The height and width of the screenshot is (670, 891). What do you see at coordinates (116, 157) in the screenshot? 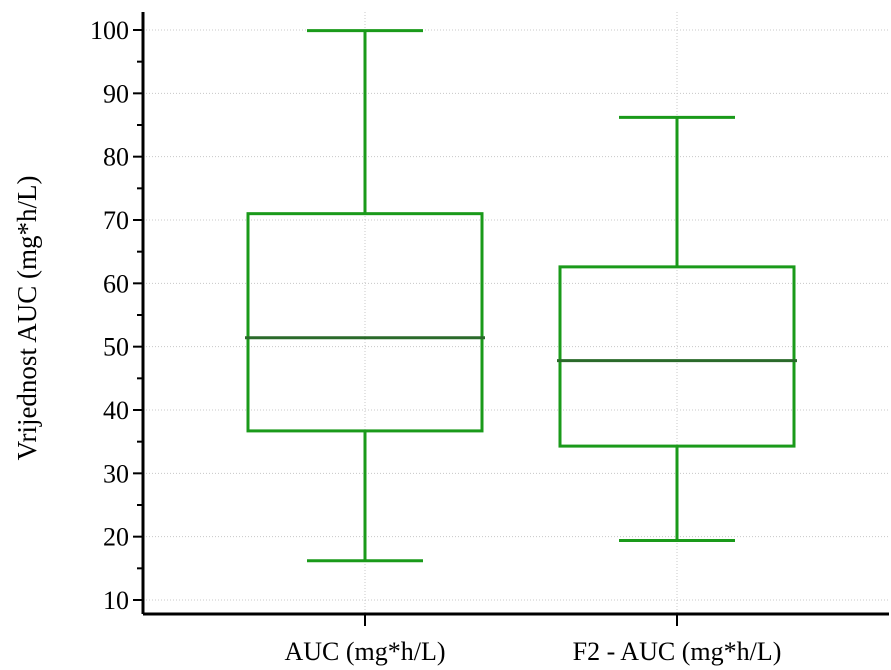
I see `y-tick-label: 80` at bounding box center [116, 157].